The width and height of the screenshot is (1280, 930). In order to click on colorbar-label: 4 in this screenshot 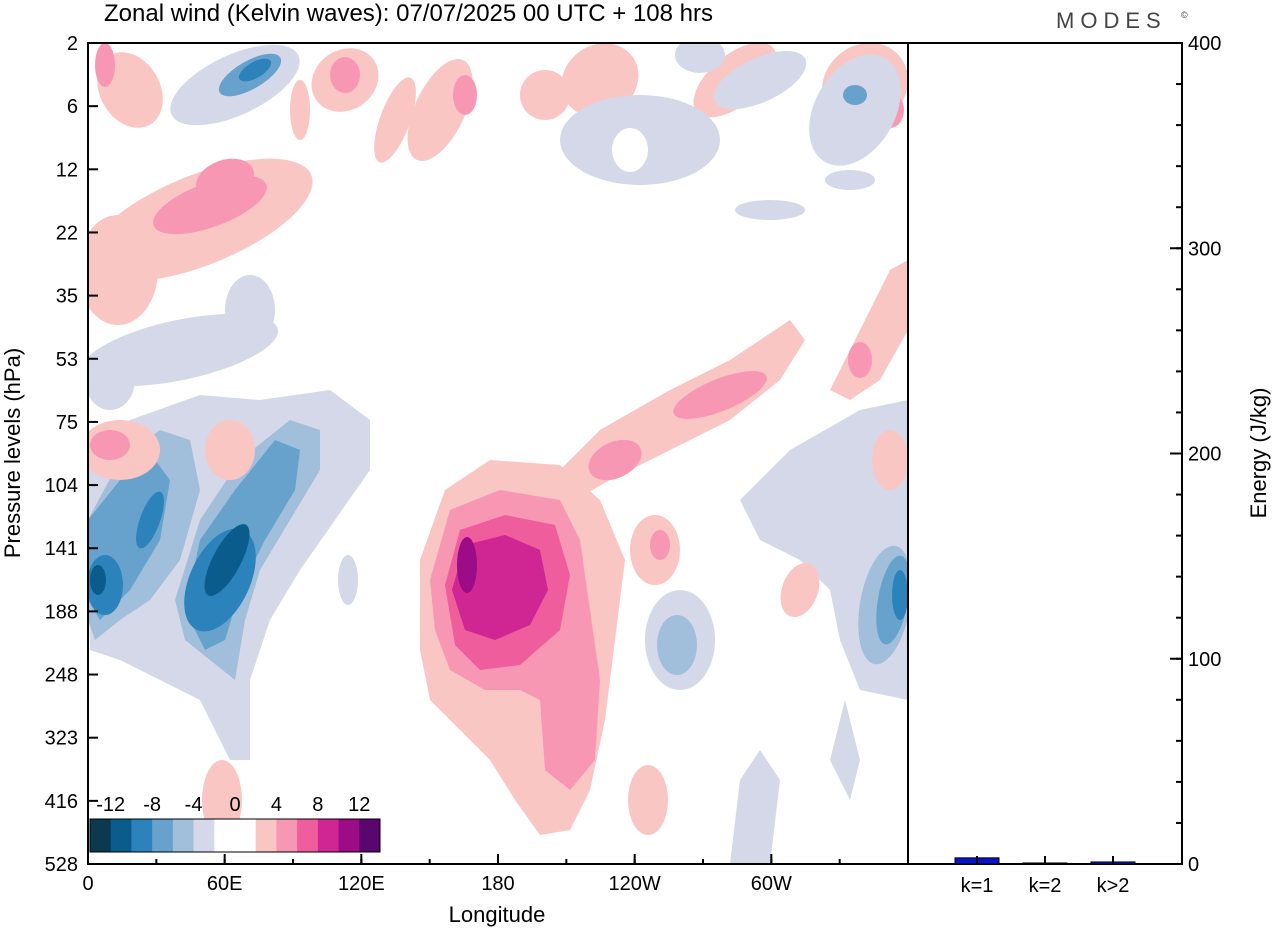, I will do `click(276, 805)`.